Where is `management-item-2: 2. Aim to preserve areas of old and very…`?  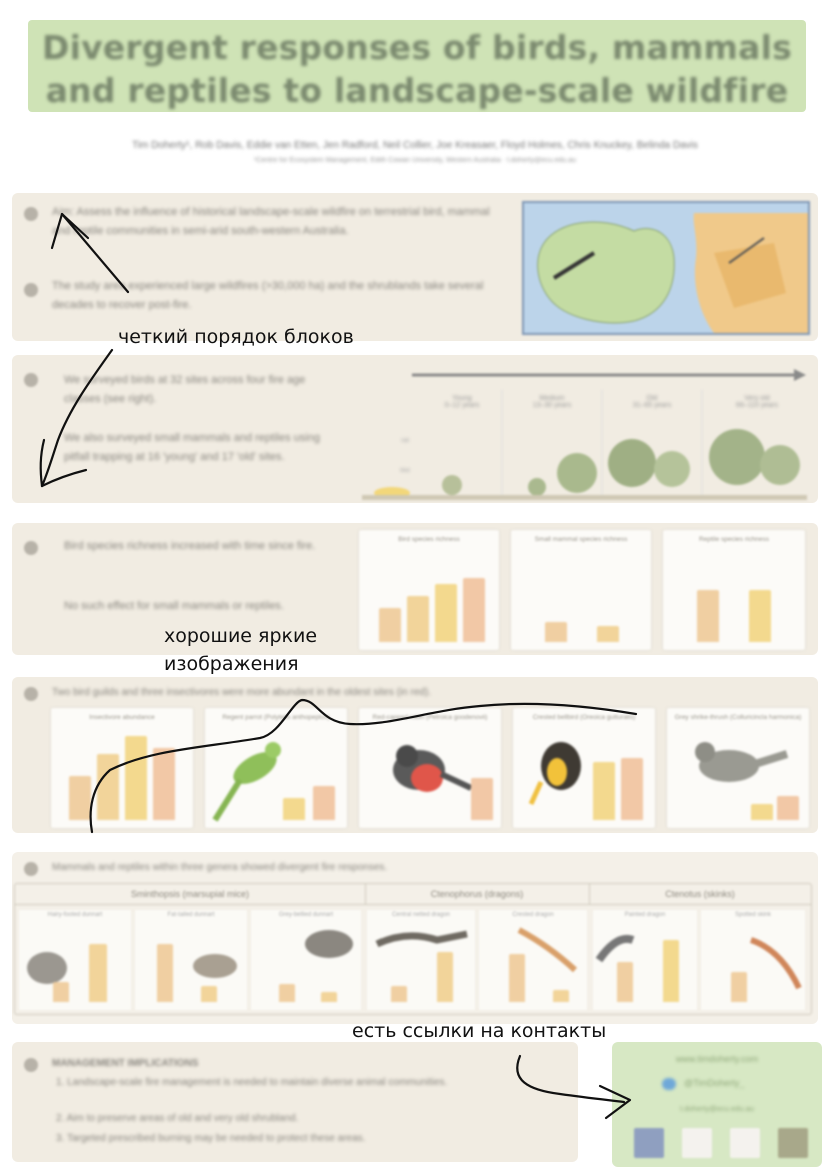
management-item-2: 2. Aim to preserve areas of old and very… is located at coordinates (177, 1118).